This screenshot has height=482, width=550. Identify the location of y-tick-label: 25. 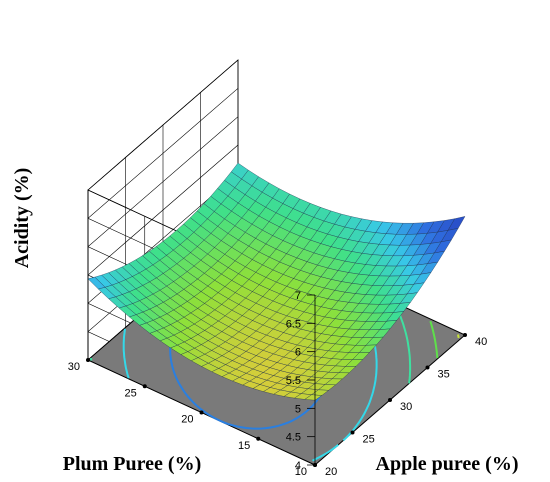
(131, 393).